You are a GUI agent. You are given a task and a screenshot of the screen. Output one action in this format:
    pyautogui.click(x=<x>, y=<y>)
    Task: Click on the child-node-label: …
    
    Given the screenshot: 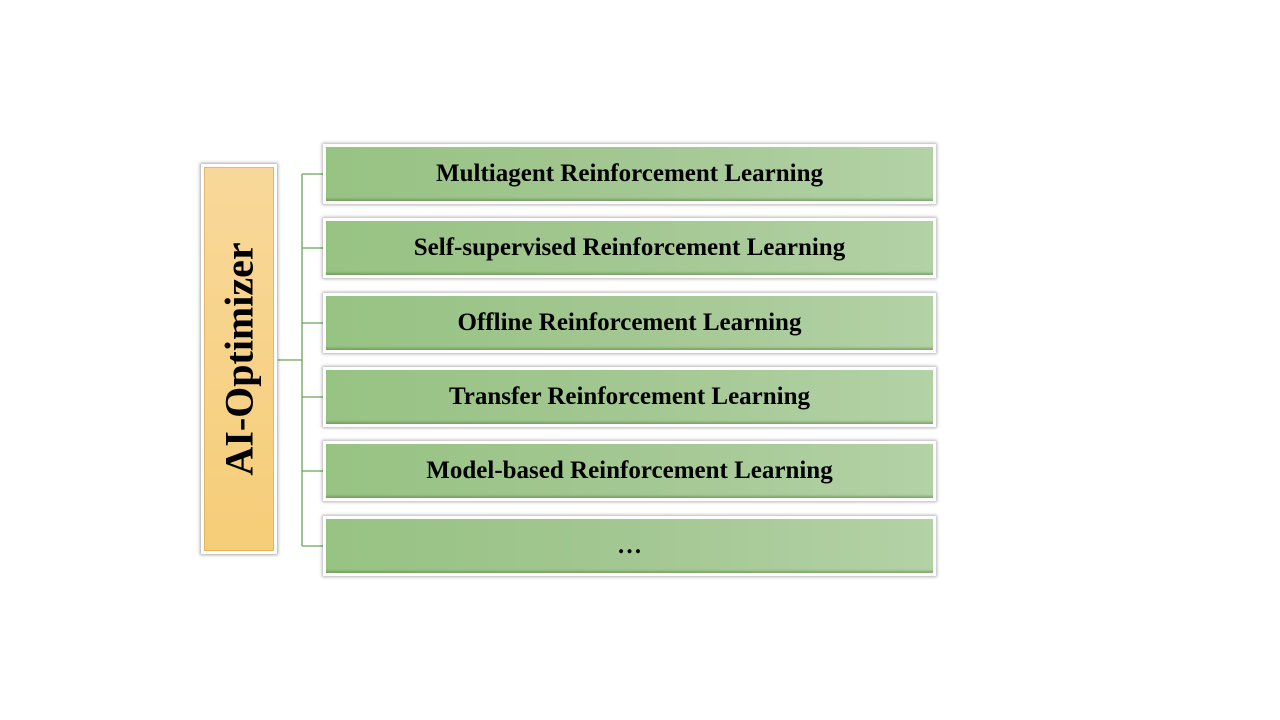 What is the action you would take?
    pyautogui.click(x=629, y=545)
    